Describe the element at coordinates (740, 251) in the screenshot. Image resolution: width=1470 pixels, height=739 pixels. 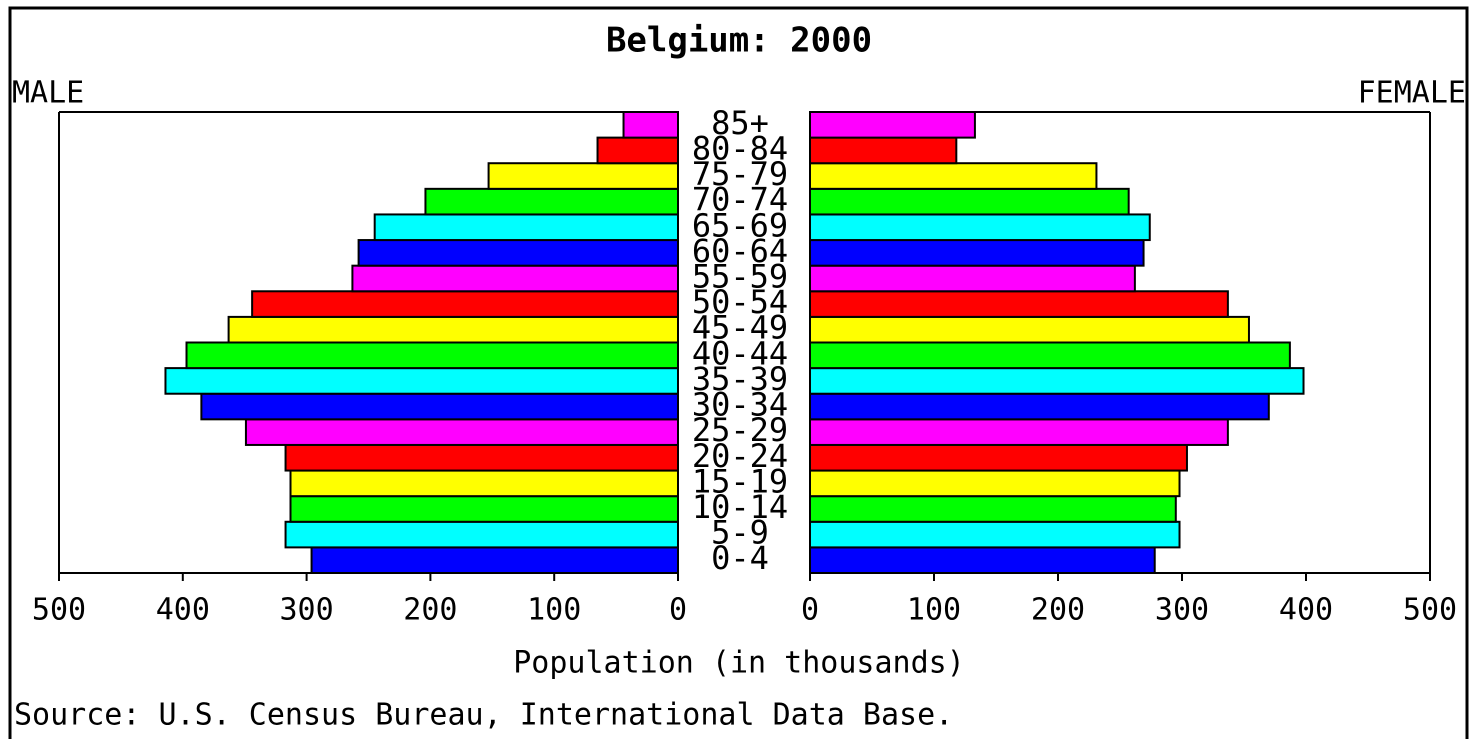
I see `category-label: 60-64` at that location.